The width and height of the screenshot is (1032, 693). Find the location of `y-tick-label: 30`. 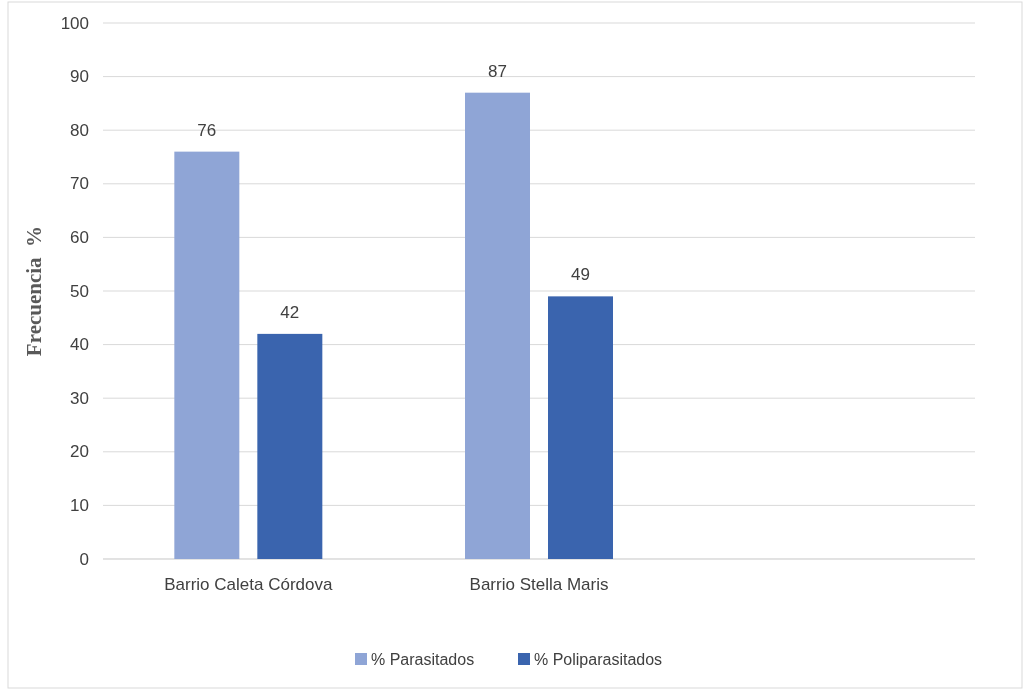

y-tick-label: 30 is located at coordinates (79, 398).